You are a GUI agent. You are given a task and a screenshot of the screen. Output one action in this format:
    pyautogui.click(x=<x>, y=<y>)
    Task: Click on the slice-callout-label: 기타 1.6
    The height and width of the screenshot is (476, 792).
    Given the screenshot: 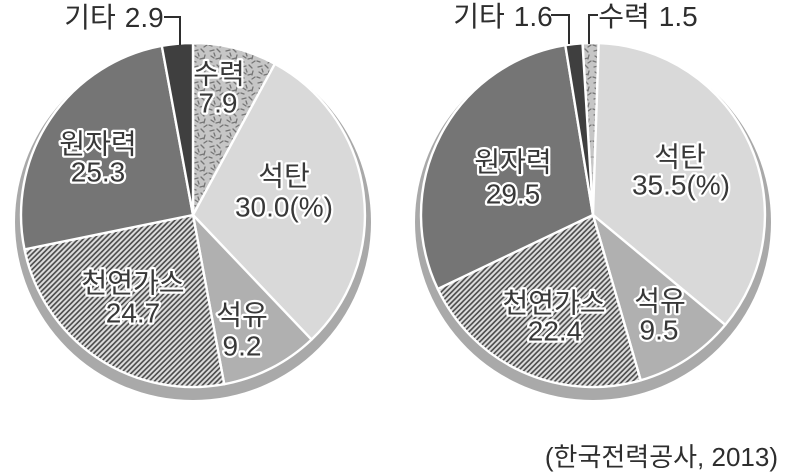 What is the action you would take?
    pyautogui.click(x=502, y=16)
    